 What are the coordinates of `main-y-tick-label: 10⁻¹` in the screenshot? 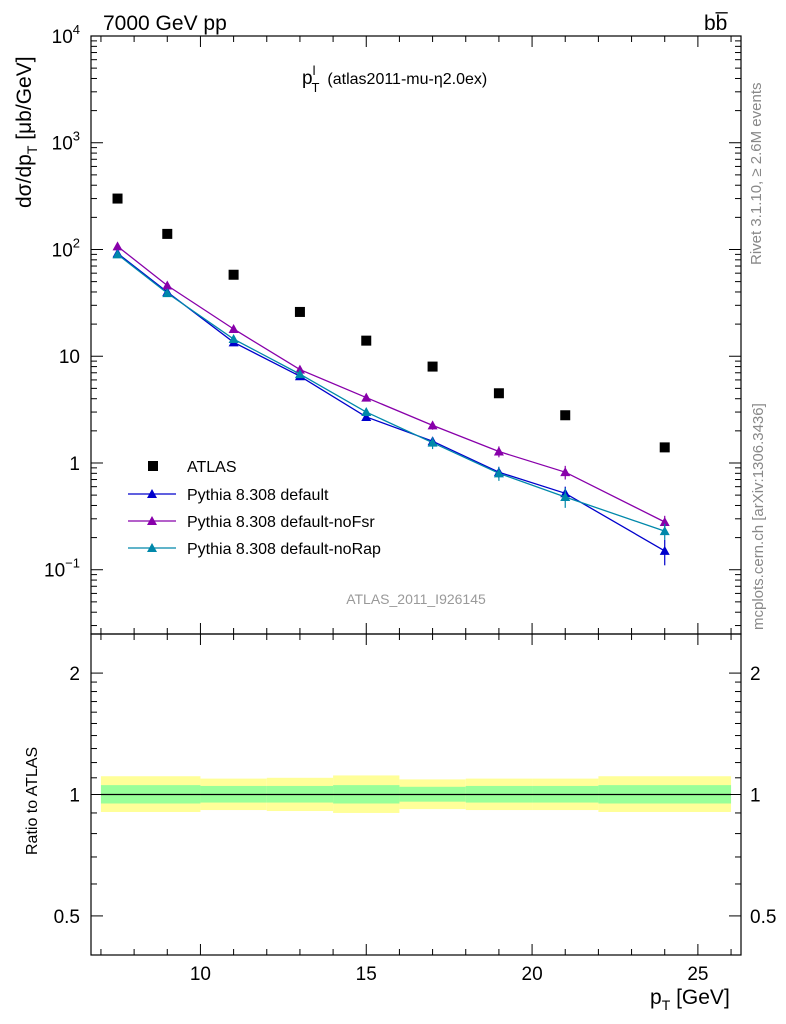 It's located at (62, 569).